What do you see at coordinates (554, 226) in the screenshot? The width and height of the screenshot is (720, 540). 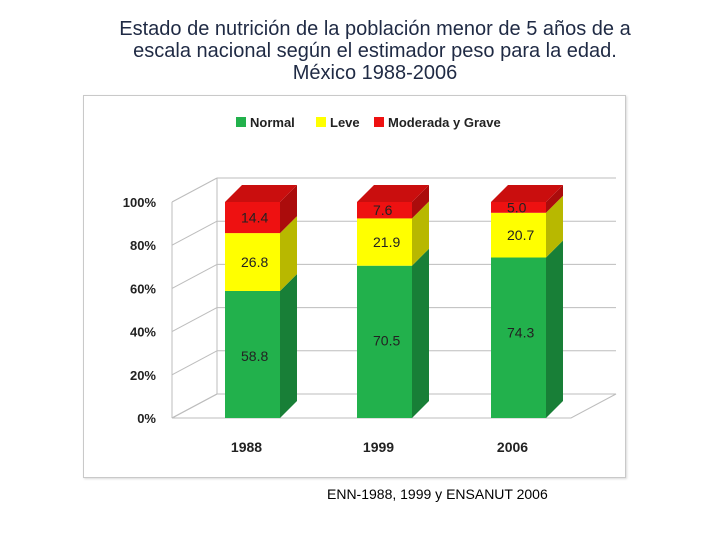 I see `bar-2006-leve-side` at bounding box center [554, 226].